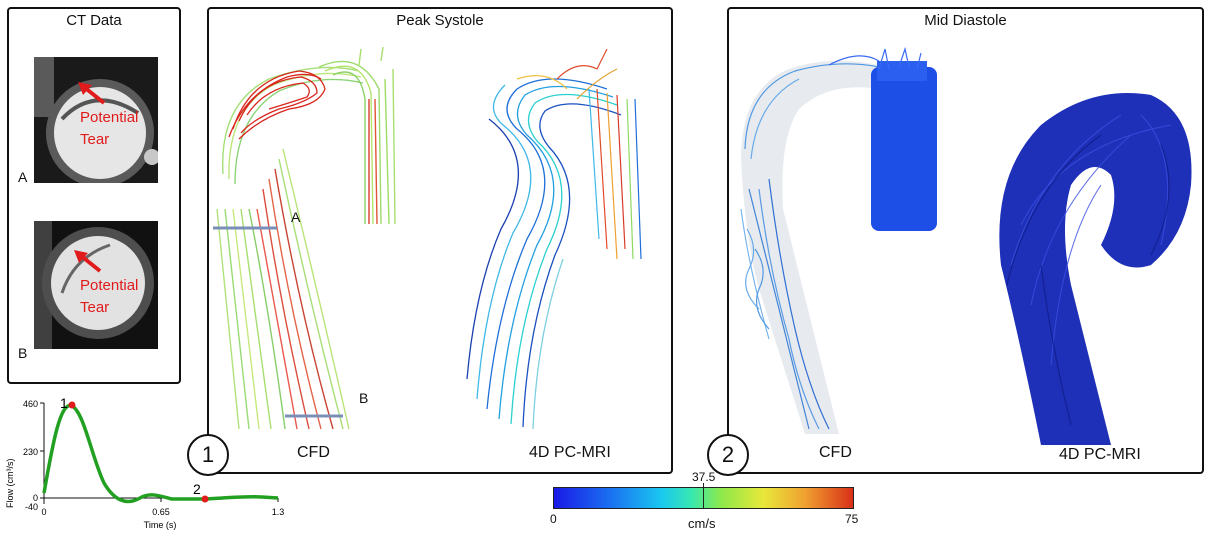  Describe the element at coordinates (553, 519) in the screenshot. I see `colorbar-min: 0` at that location.